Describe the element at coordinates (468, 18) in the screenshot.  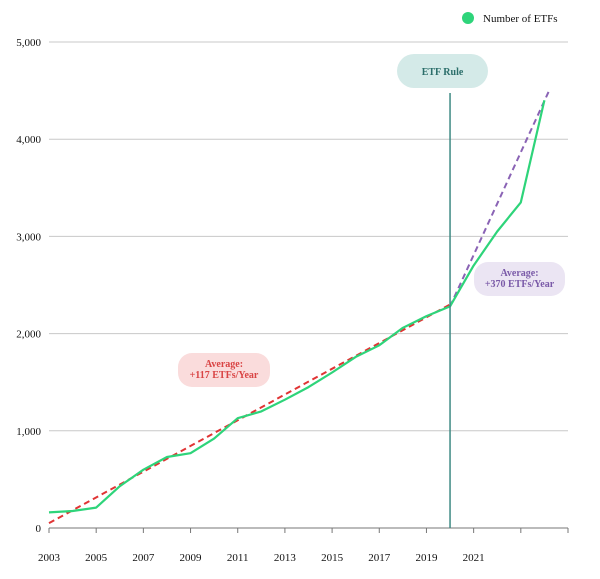
I see `legend-marker` at that location.